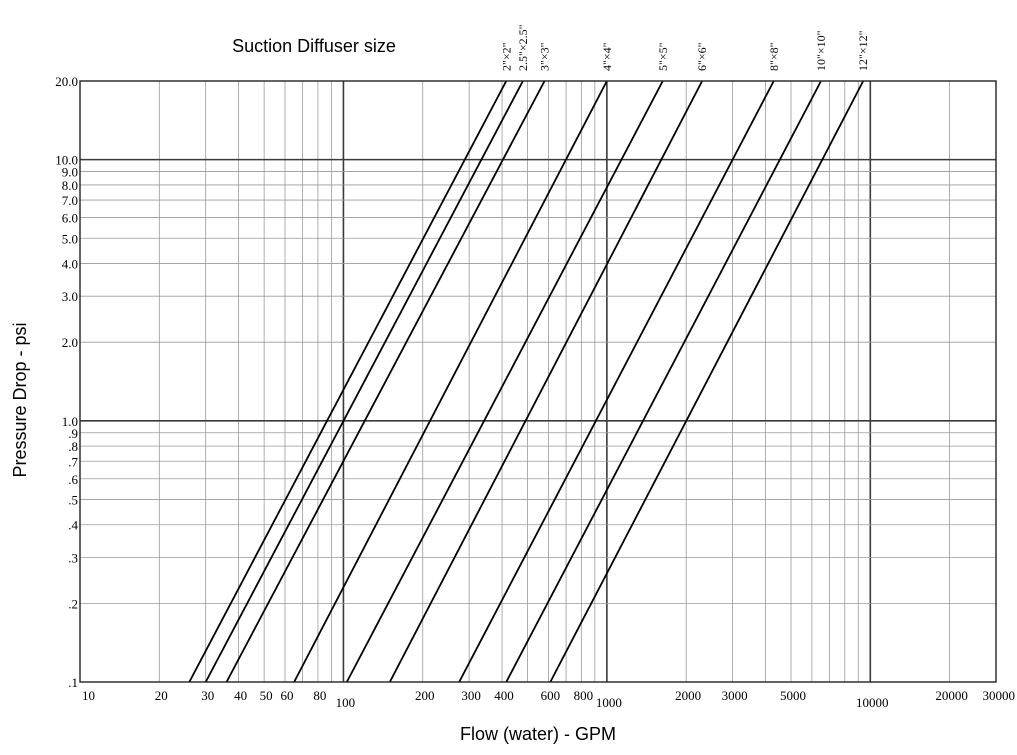 The image size is (1017, 755). Describe the element at coordinates (70, 296) in the screenshot. I see `y-tick-label: 3.0` at that location.